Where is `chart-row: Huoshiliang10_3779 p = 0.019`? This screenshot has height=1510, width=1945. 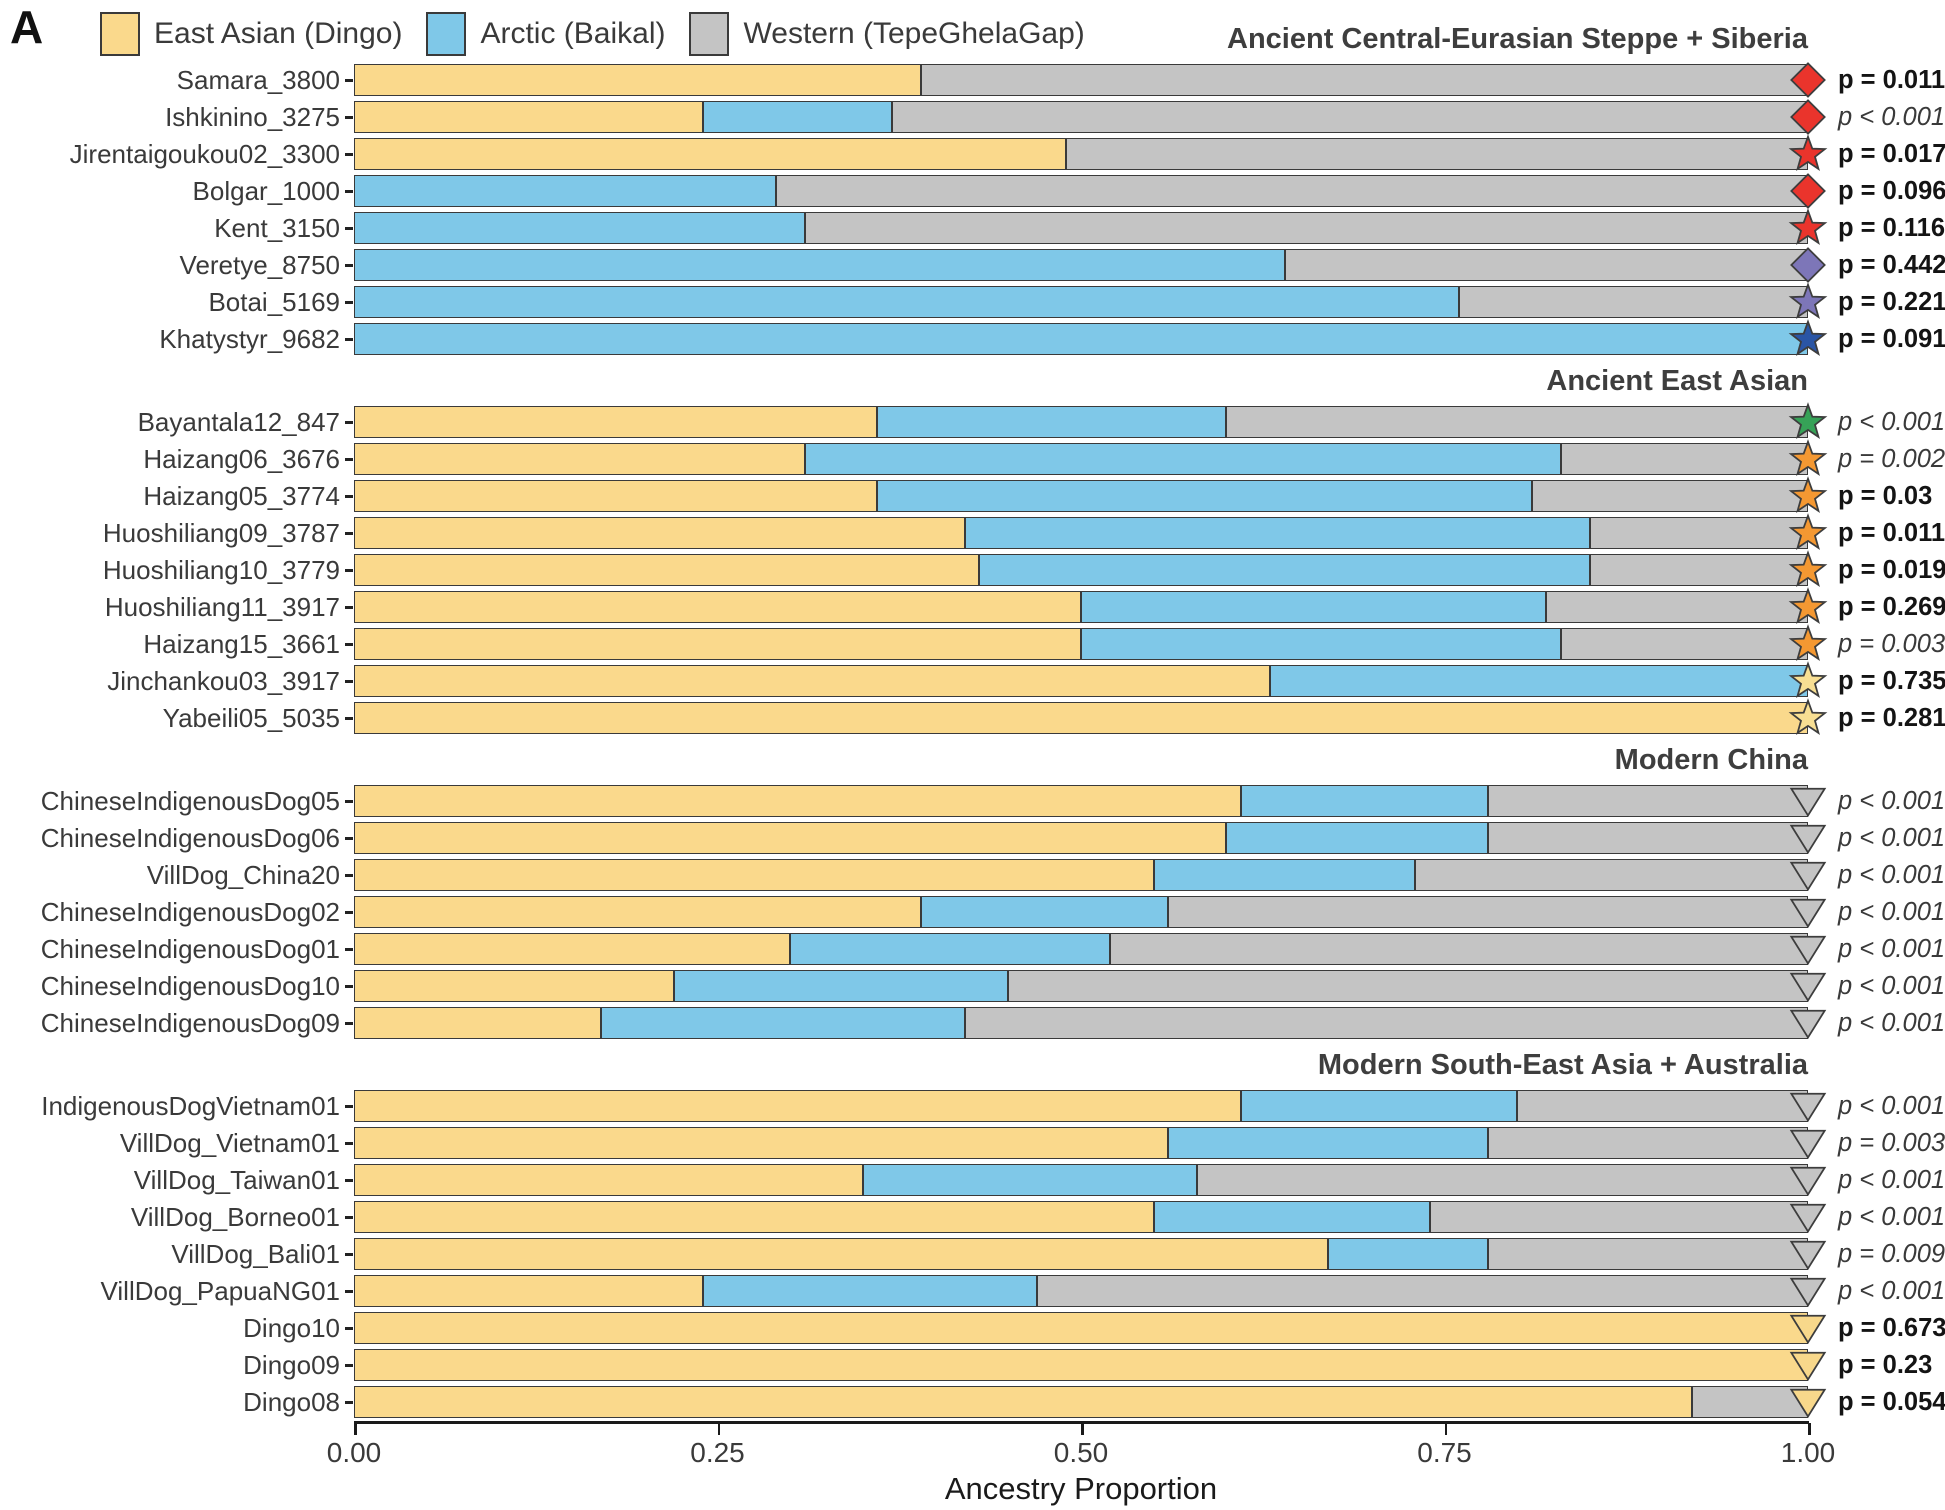 chart-row: Huoshiliang10_3779 p = 0.019 is located at coordinates (972, 569).